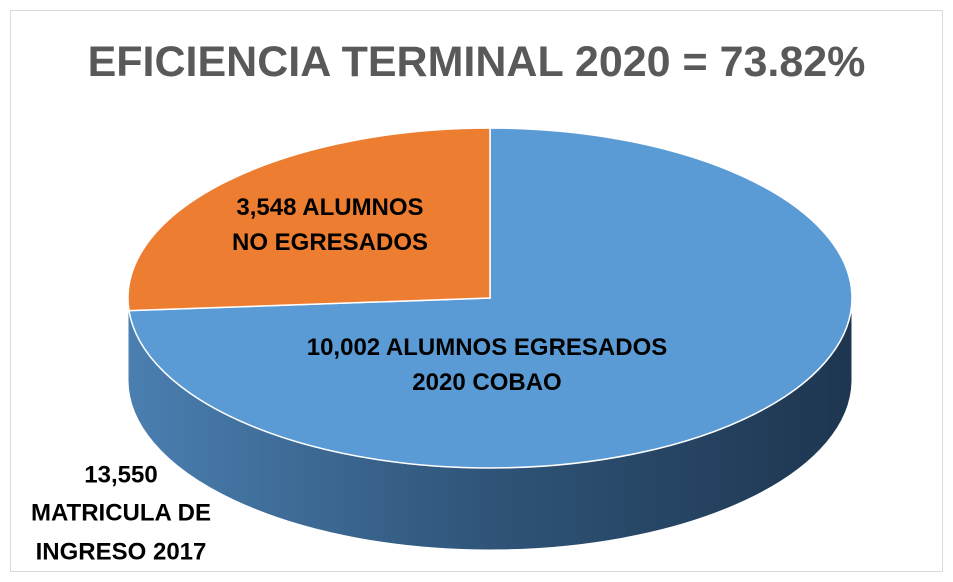 The width and height of the screenshot is (953, 582). What do you see at coordinates (487, 365) in the screenshot?
I see `data-label: 10,002 ALUMNOS EGRESADOS 2020 COBAO` at bounding box center [487, 365].